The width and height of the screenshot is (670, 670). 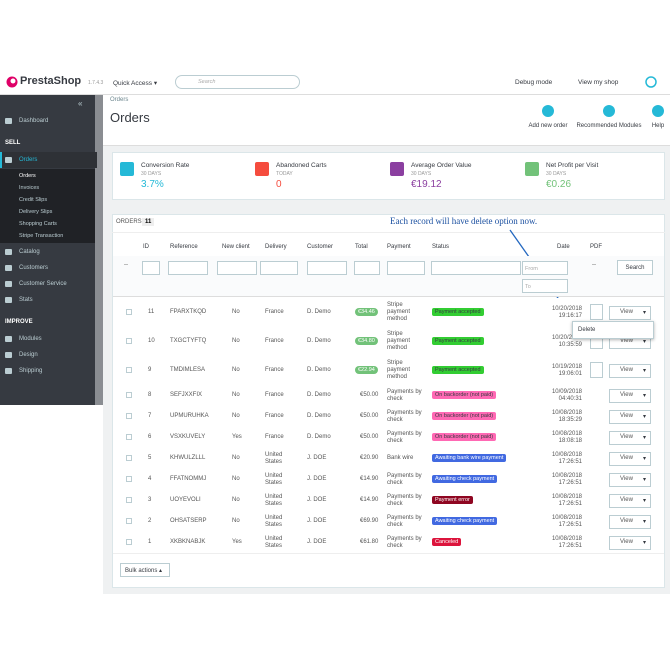 What do you see at coordinates (545, 286) in the screenshot?
I see `date-to: To` at bounding box center [545, 286].